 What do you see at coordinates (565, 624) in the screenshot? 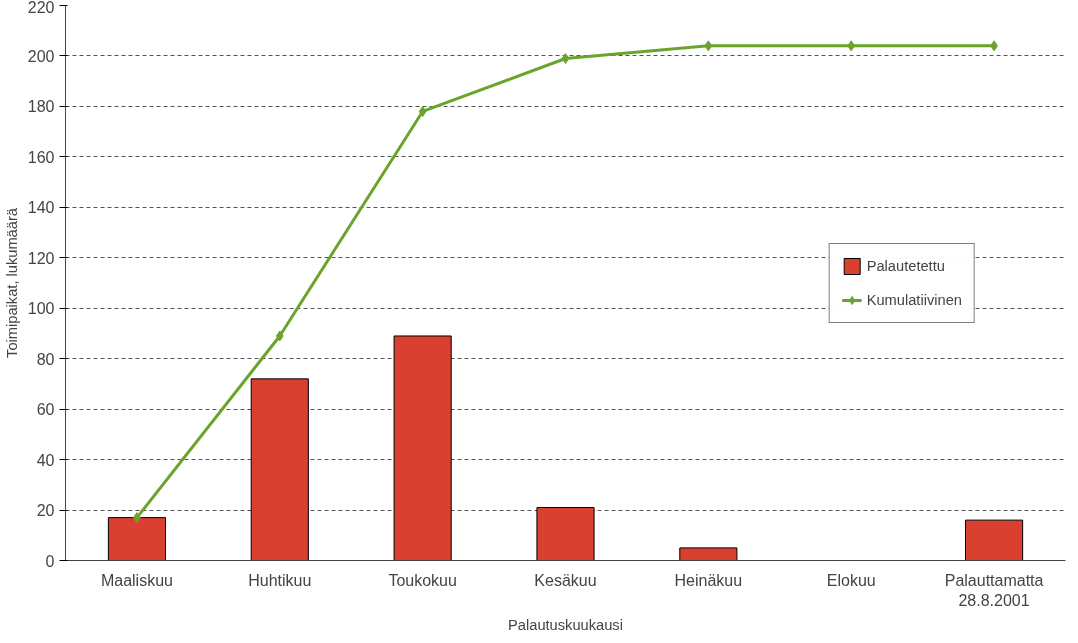
I see `x-axis-title: Palautuskuukausi` at bounding box center [565, 624].